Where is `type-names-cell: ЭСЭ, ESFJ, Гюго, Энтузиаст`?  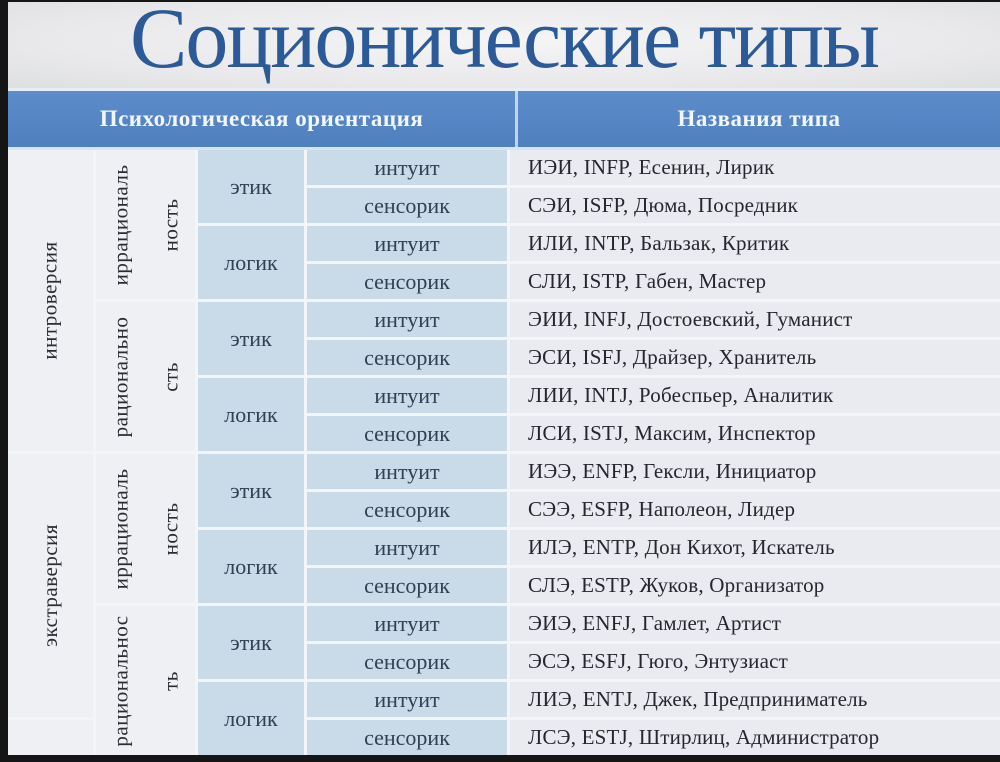
type-names-cell: ЭСЭ, ESFJ, Гюго, Энтузиаст is located at coordinates (755, 661).